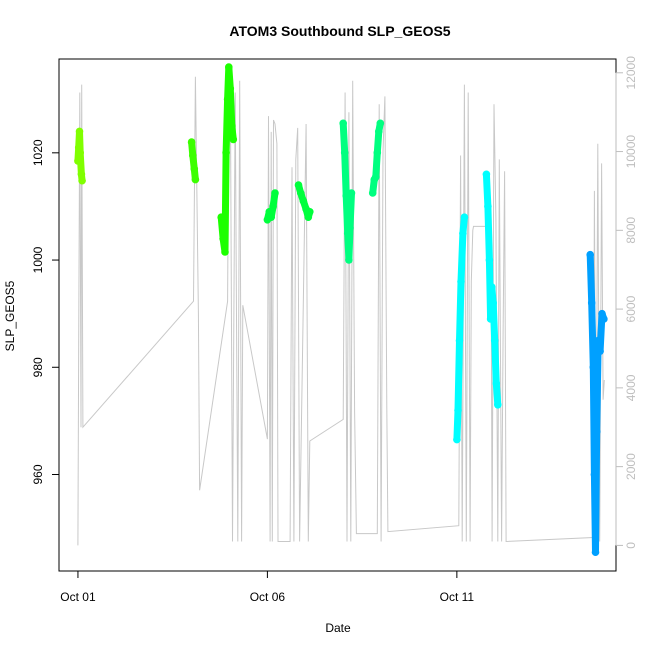 The image size is (650, 650). Describe the element at coordinates (268, 597) in the screenshot. I see `x-tick-label: Oct 06` at that location.